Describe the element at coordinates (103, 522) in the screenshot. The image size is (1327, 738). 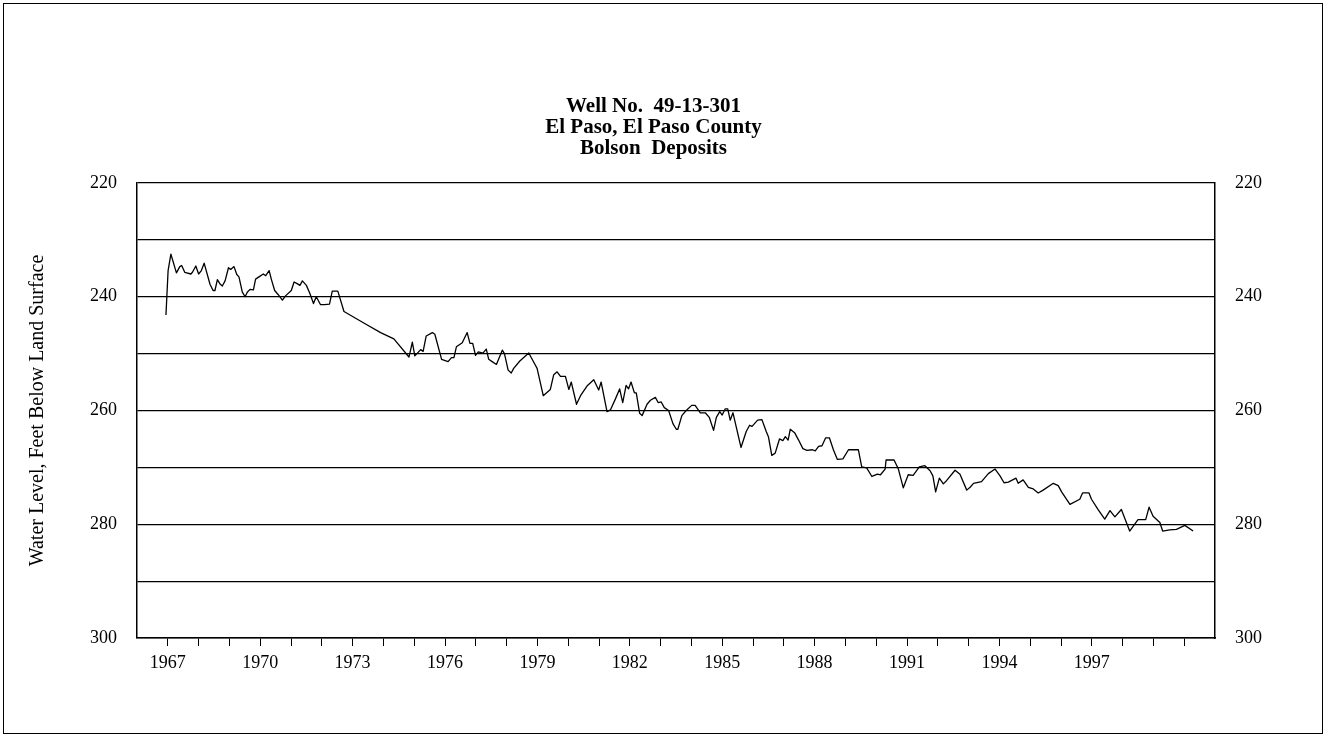
I see `y-tick-label: 280` at that location.